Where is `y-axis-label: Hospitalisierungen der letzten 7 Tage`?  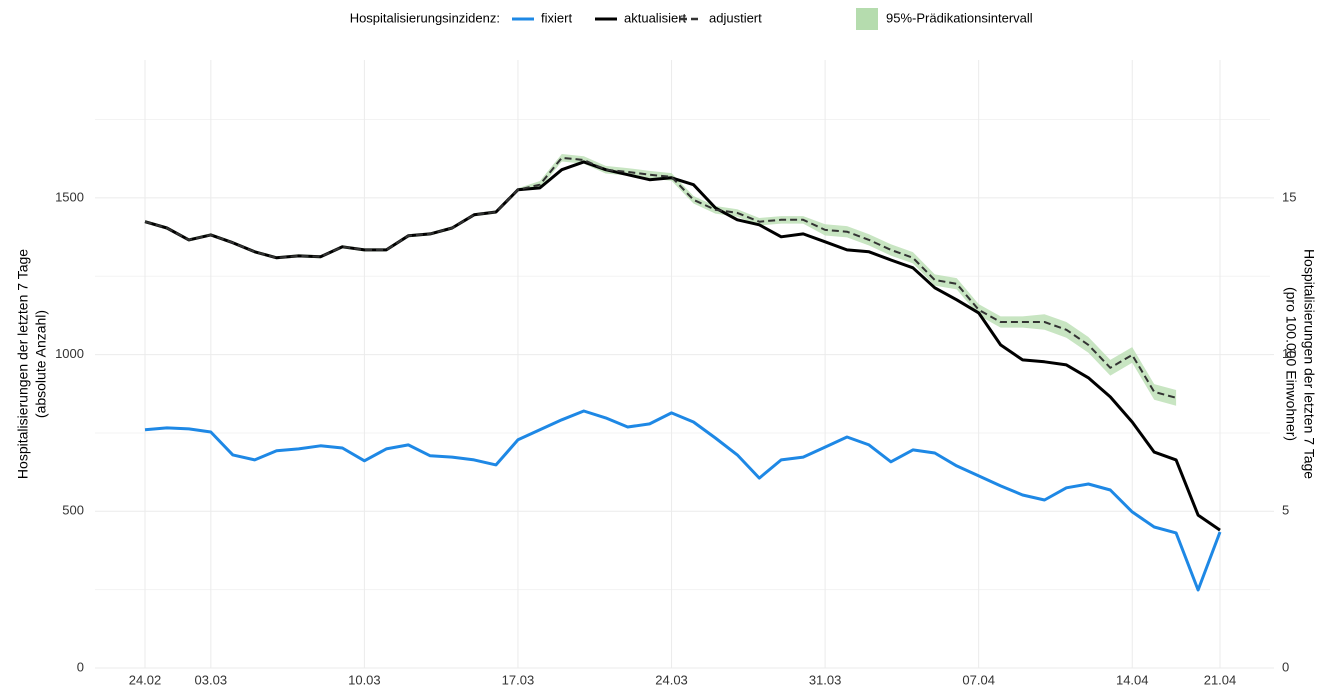
y-axis-label: Hospitalisierungen der letzten 7 Tage is located at coordinates (23, 364).